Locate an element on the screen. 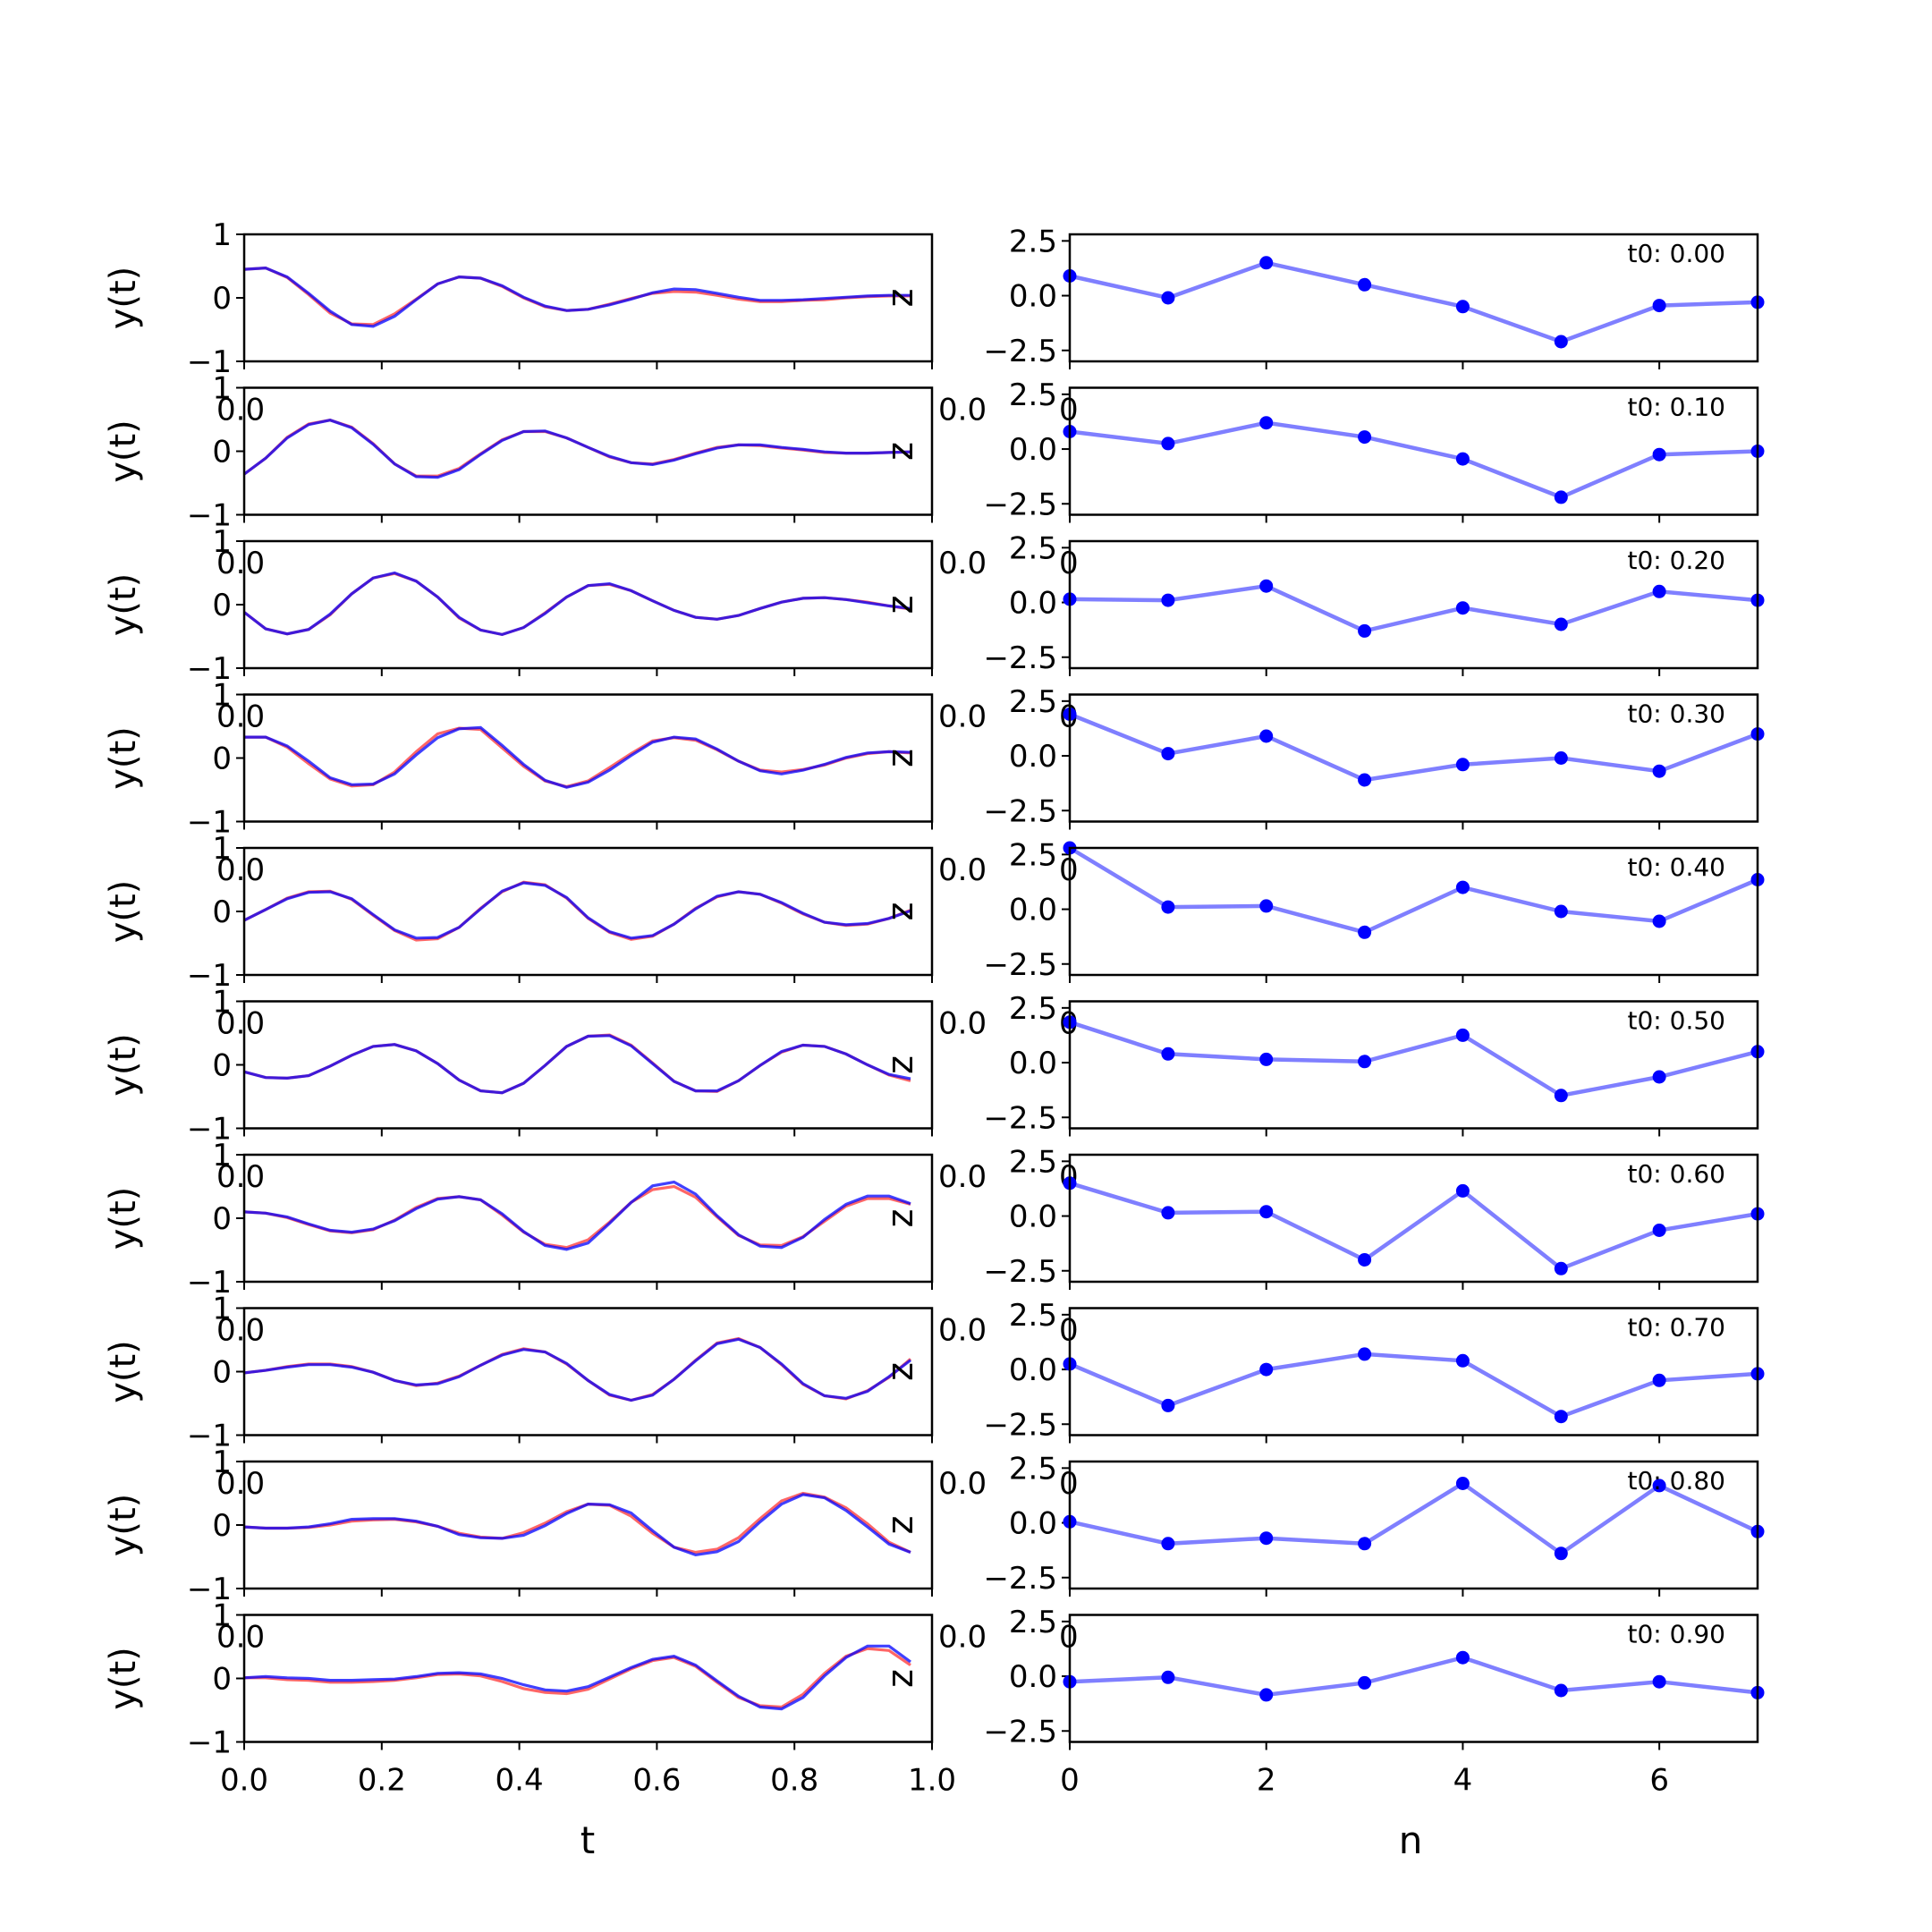  right-subplot: 02.50.0−2.50 2 4 6t0: 0.90 is located at coordinates (1374, 1702).